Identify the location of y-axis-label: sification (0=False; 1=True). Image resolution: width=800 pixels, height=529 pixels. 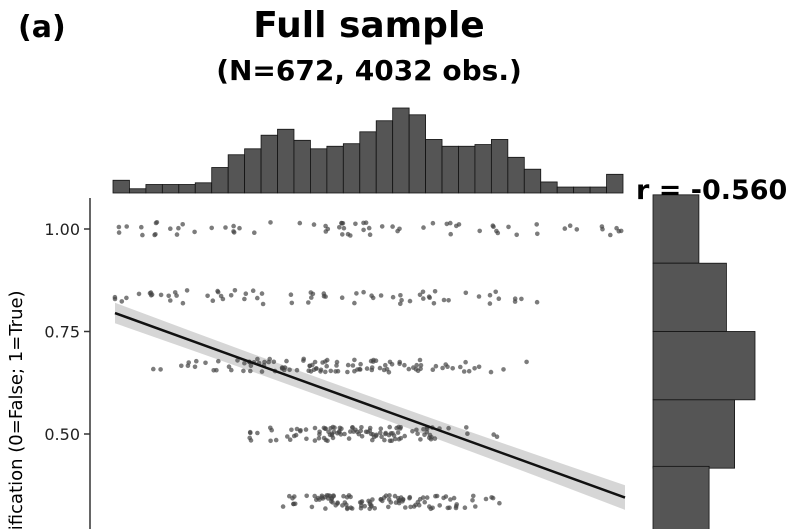
(16, 409).